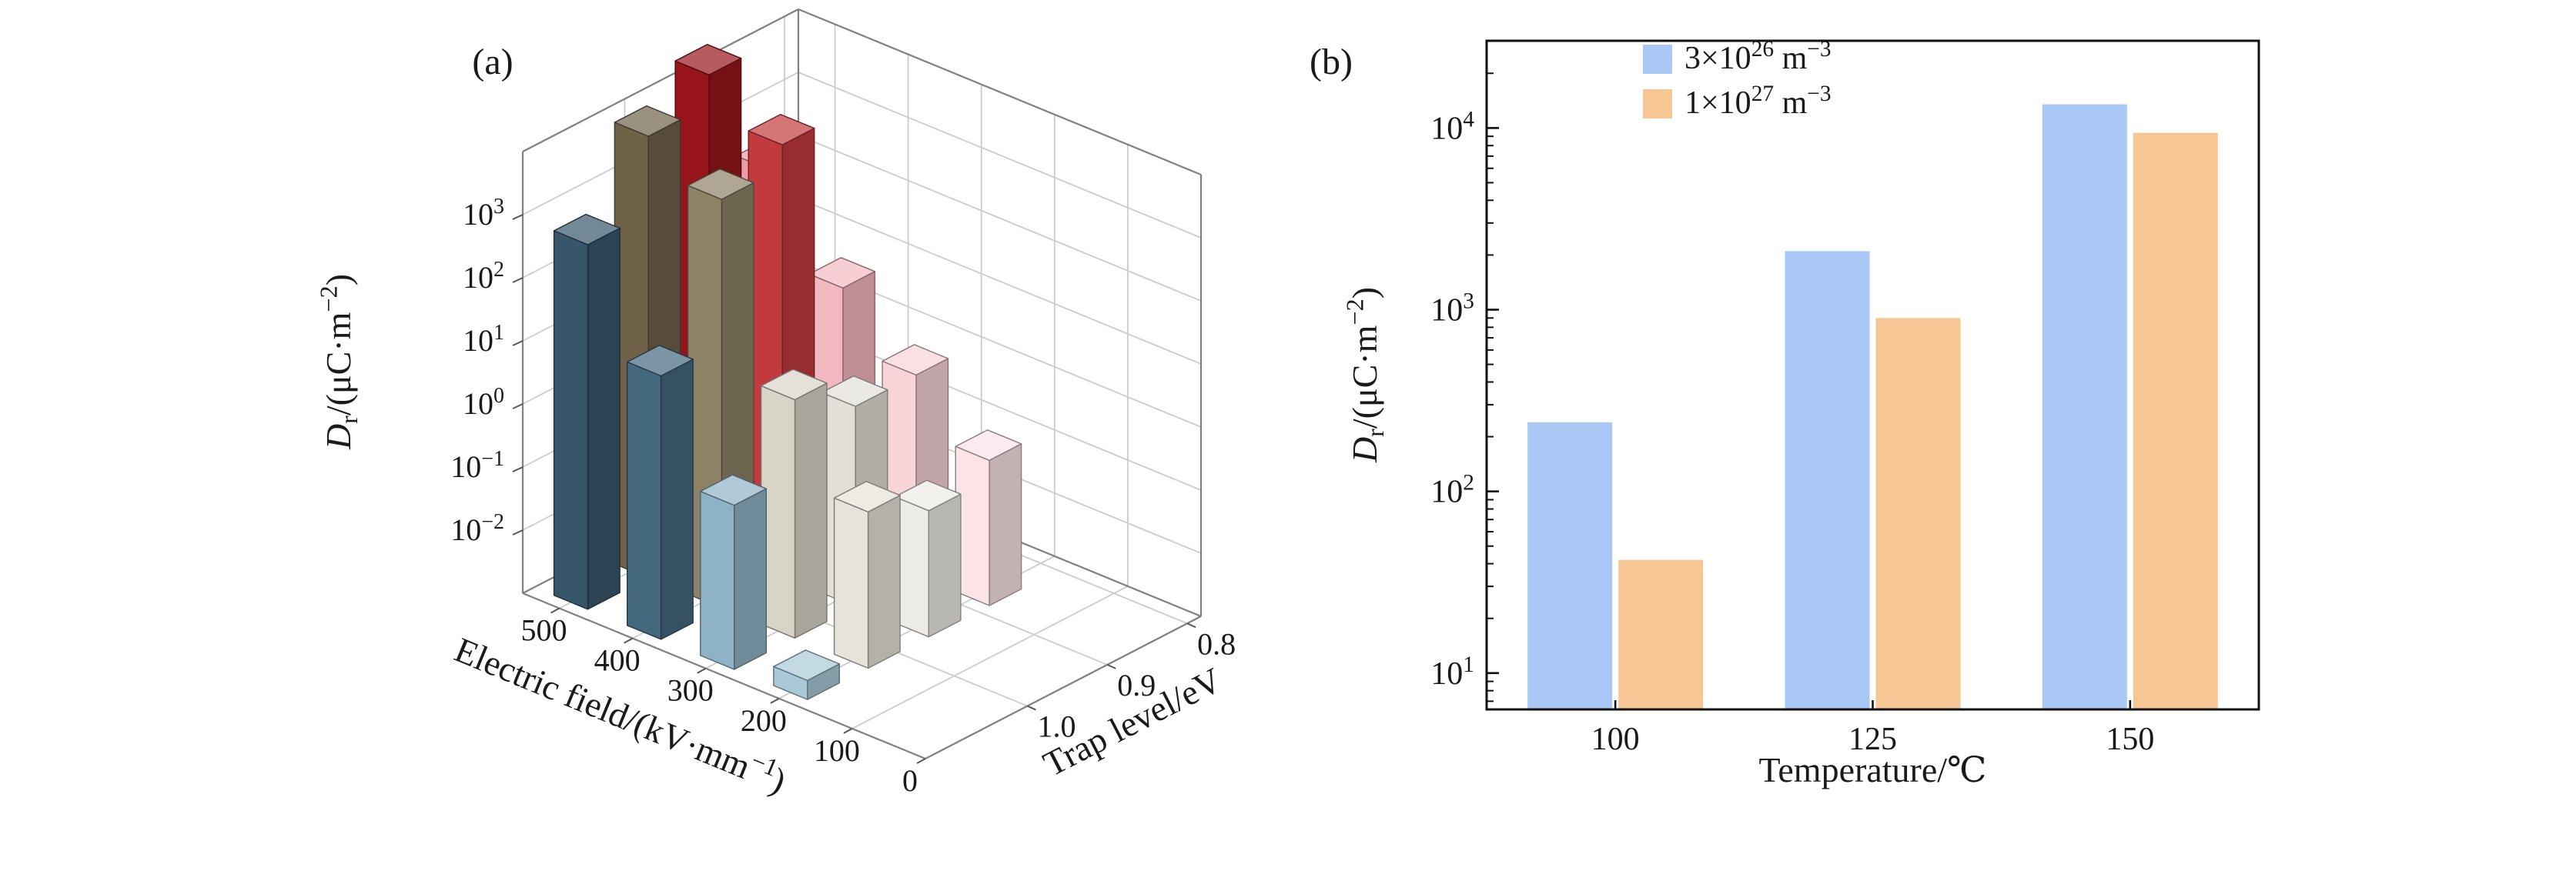 Image resolution: width=2576 pixels, height=871 pixels. Describe the element at coordinates (764, 721) in the screenshot. I see `field-tick-label: 200` at that location.